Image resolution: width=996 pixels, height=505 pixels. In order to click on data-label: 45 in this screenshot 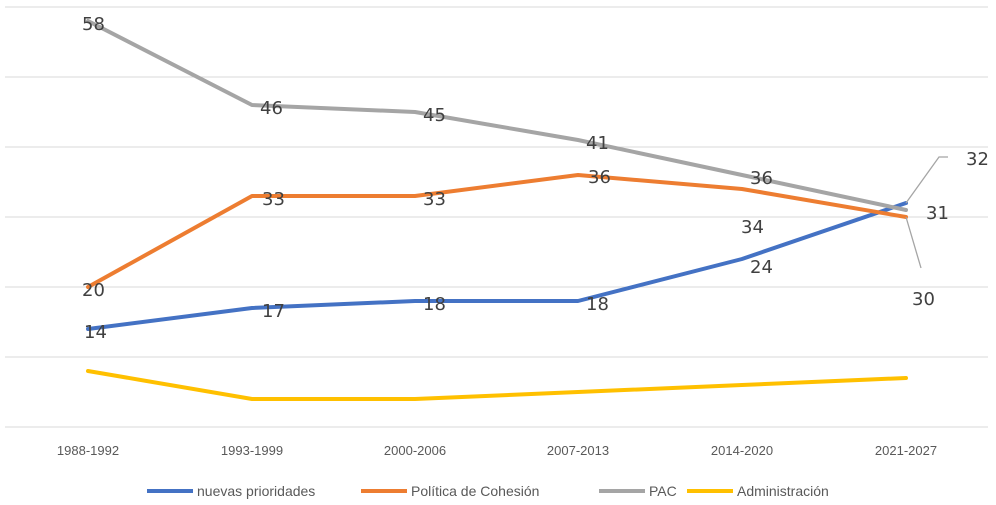, I will do `click(434, 115)`.